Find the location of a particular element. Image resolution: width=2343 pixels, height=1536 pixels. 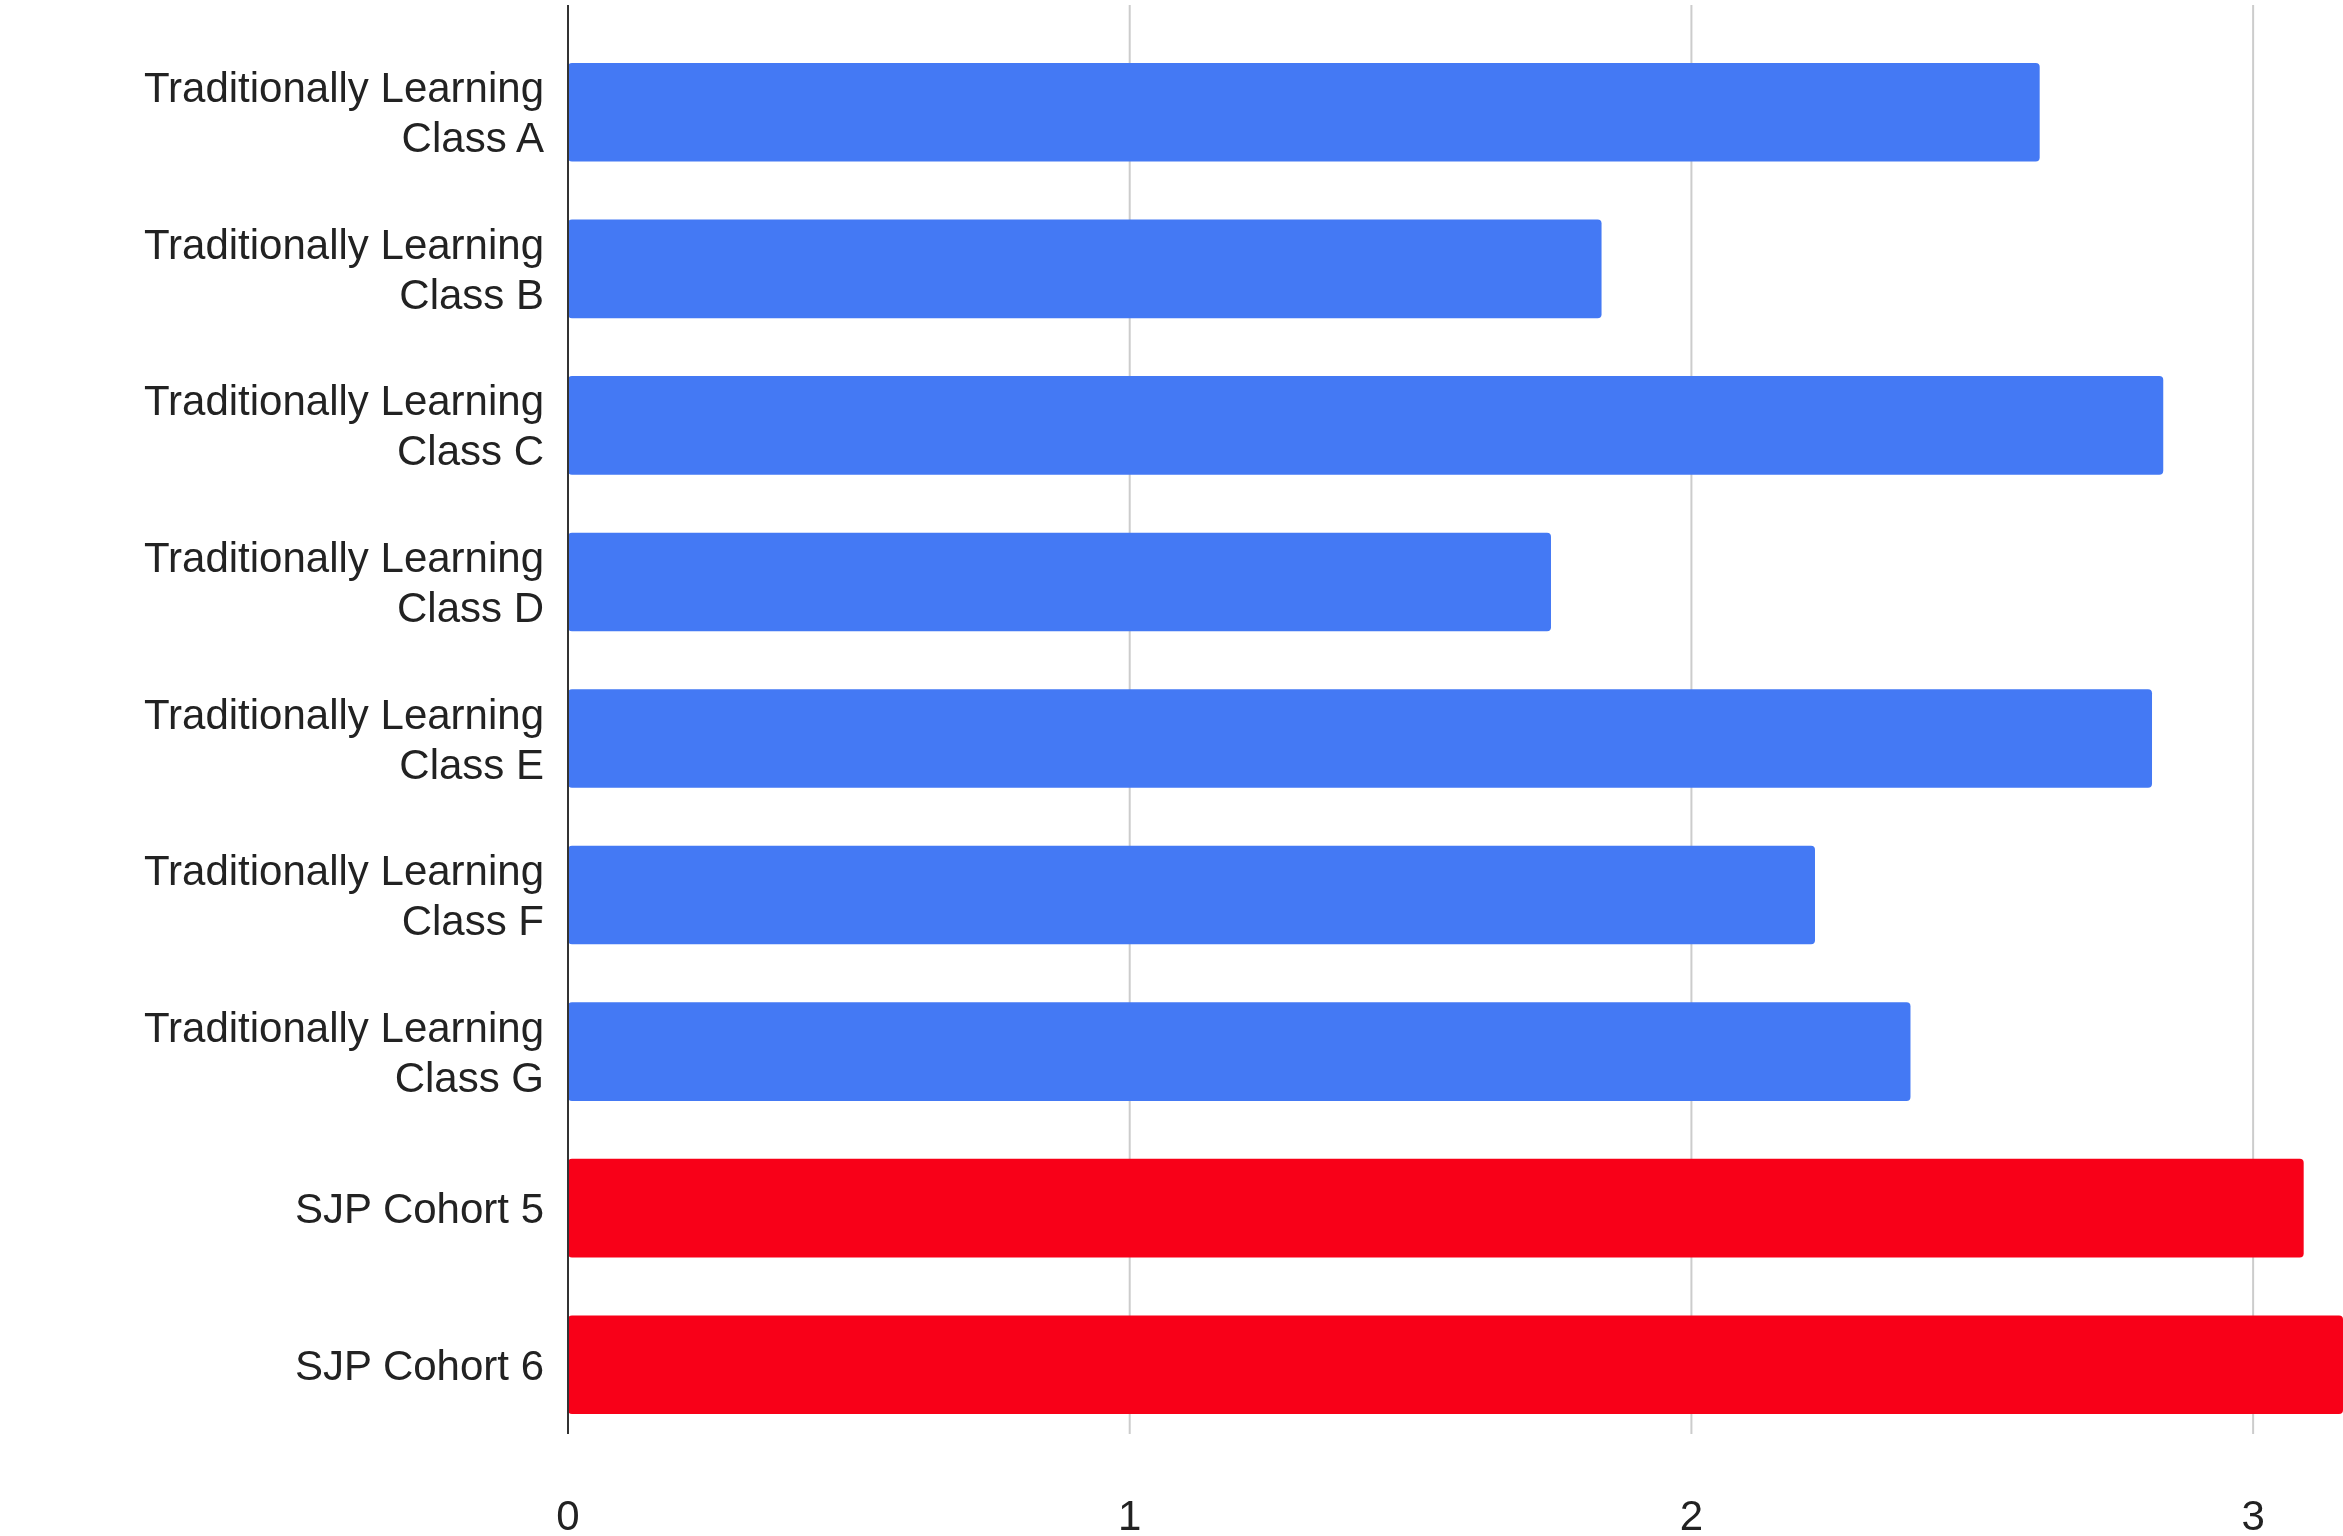

x-tick-label: 2 is located at coordinates (1691, 1514).